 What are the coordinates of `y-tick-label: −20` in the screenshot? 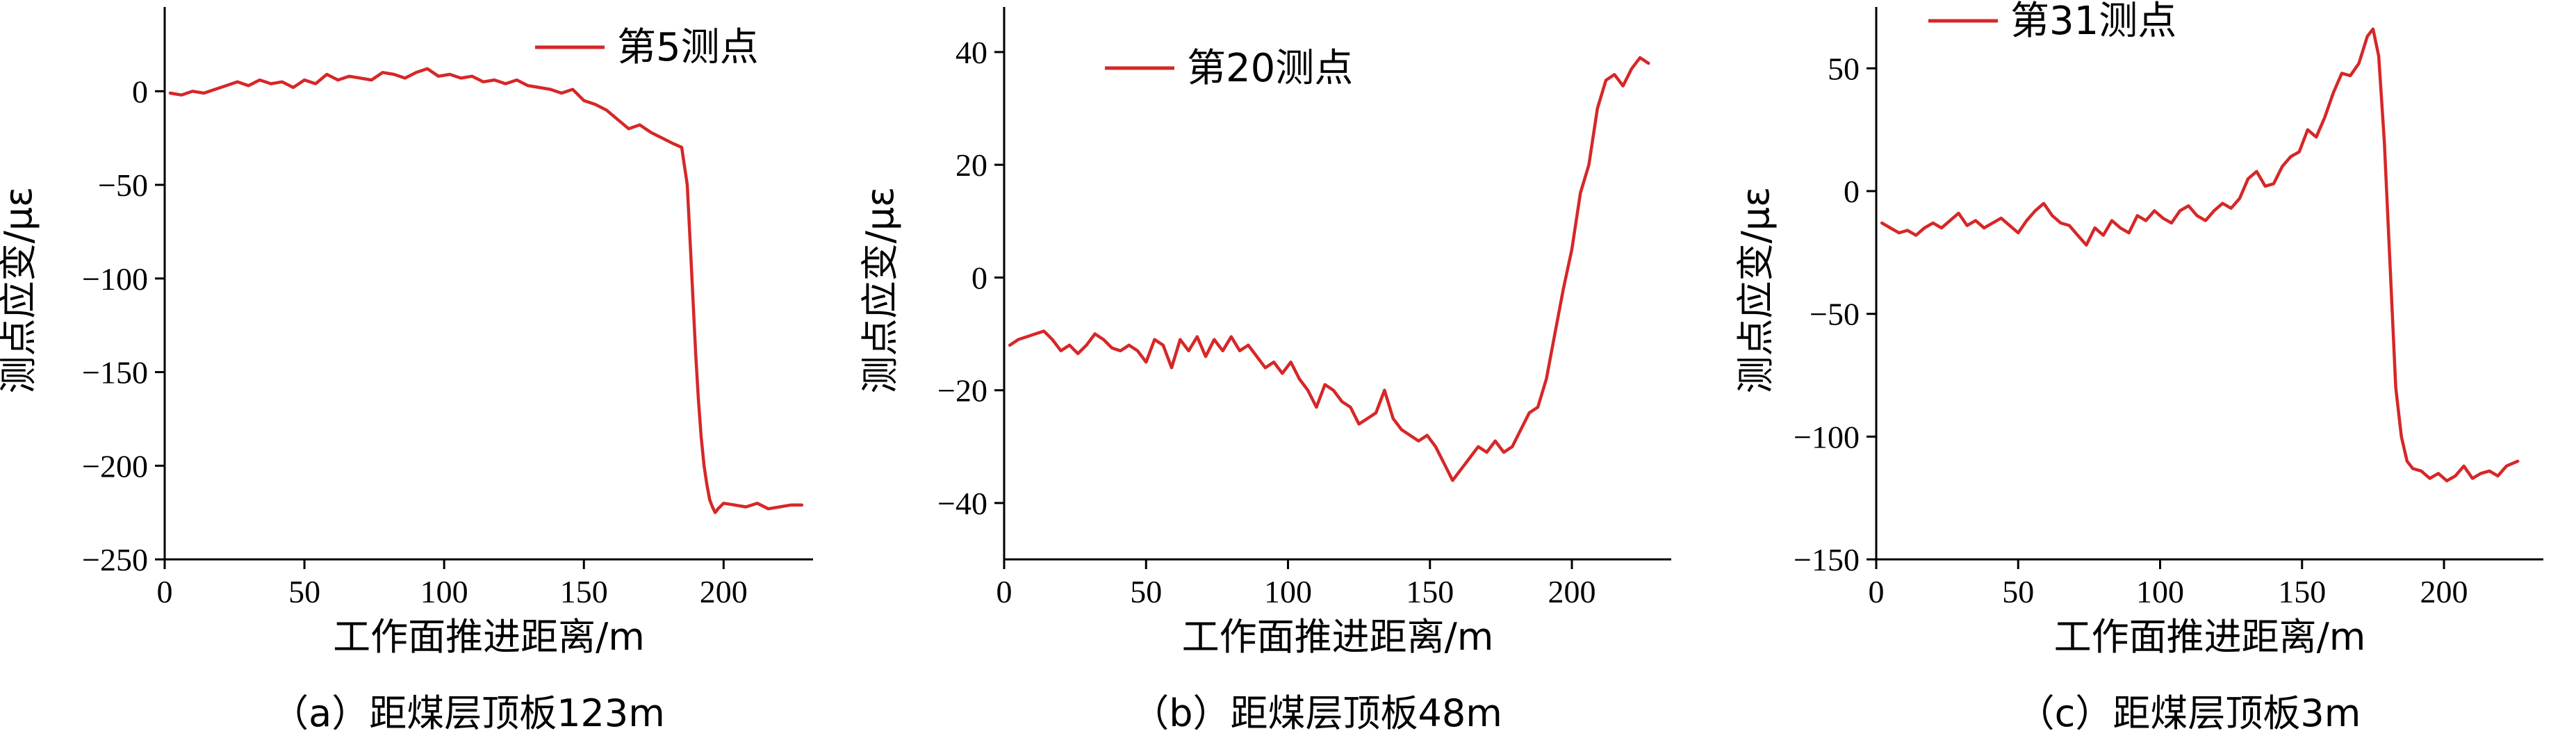 It's located at (962, 391).